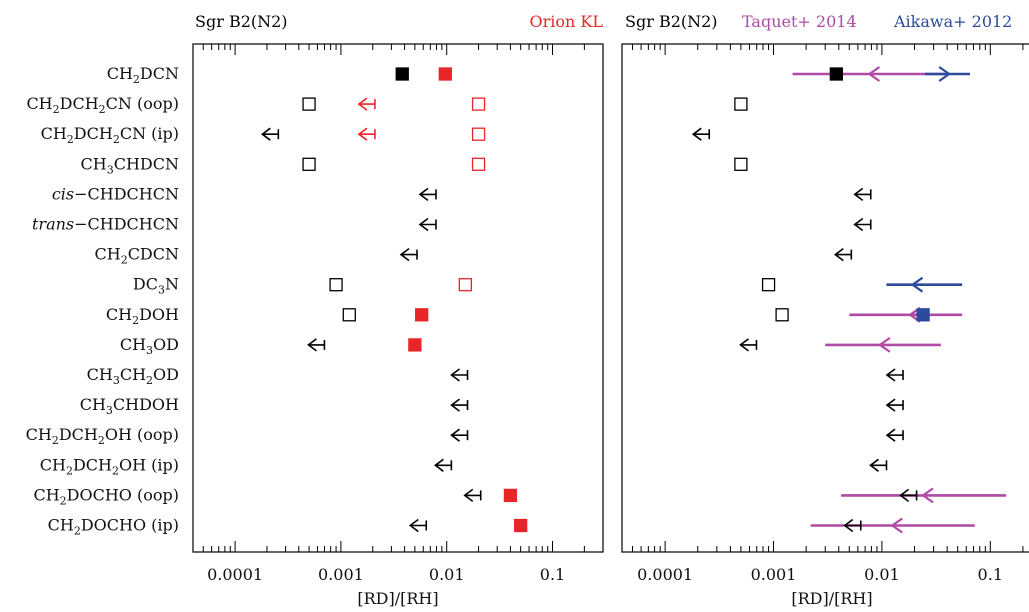 This screenshot has width=1029, height=612. I want to click on panel-right-title-aikawa: Aikawa+ 2012, so click(952, 21).